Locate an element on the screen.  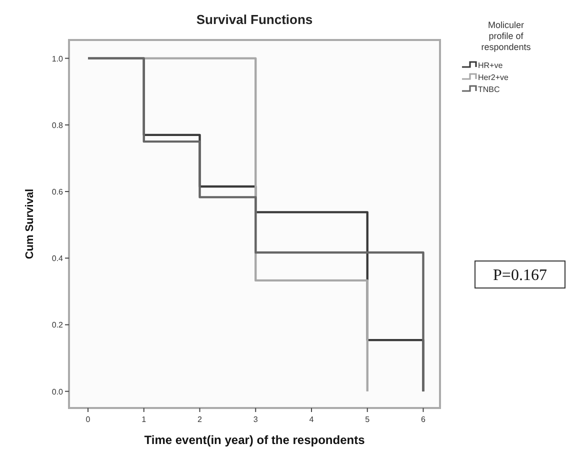
y-tick-label: 0.6 is located at coordinates (58, 192).